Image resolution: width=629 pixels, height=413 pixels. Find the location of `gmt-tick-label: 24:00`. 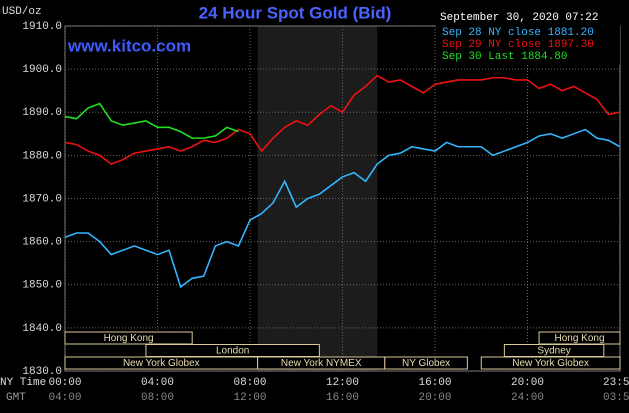

gmt-tick-label: 24:00 is located at coordinates (527, 398).